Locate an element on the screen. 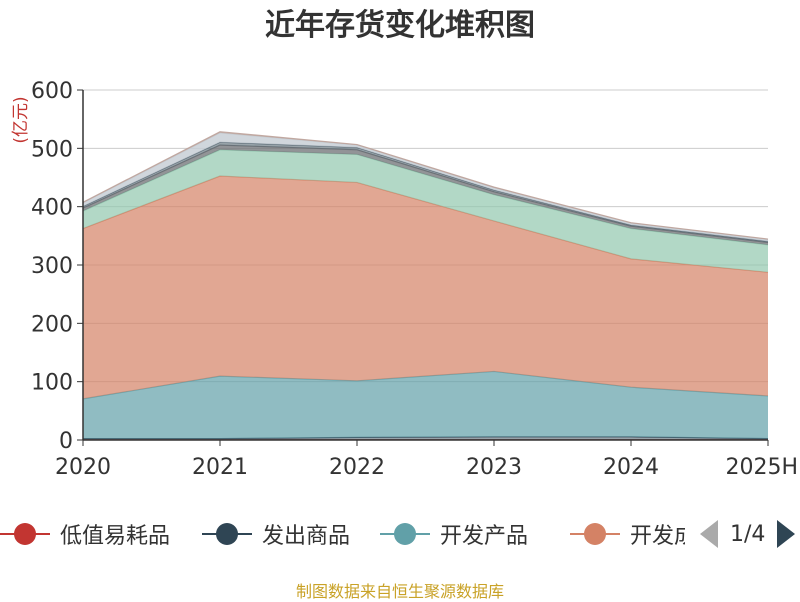 This screenshot has height=602, width=800. x-tick-label: 2022 is located at coordinates (357, 467).